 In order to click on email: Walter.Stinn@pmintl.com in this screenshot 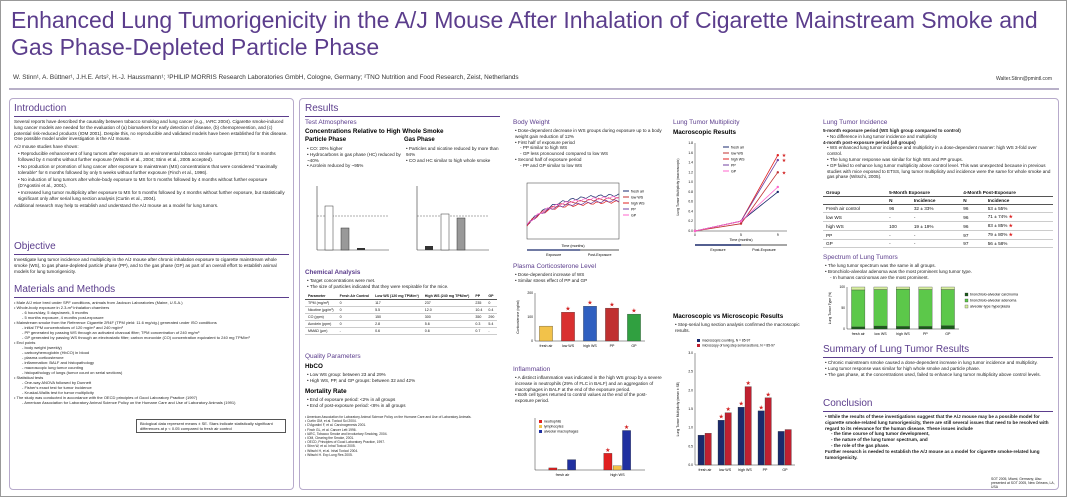, I will do `click(1023, 79)`.